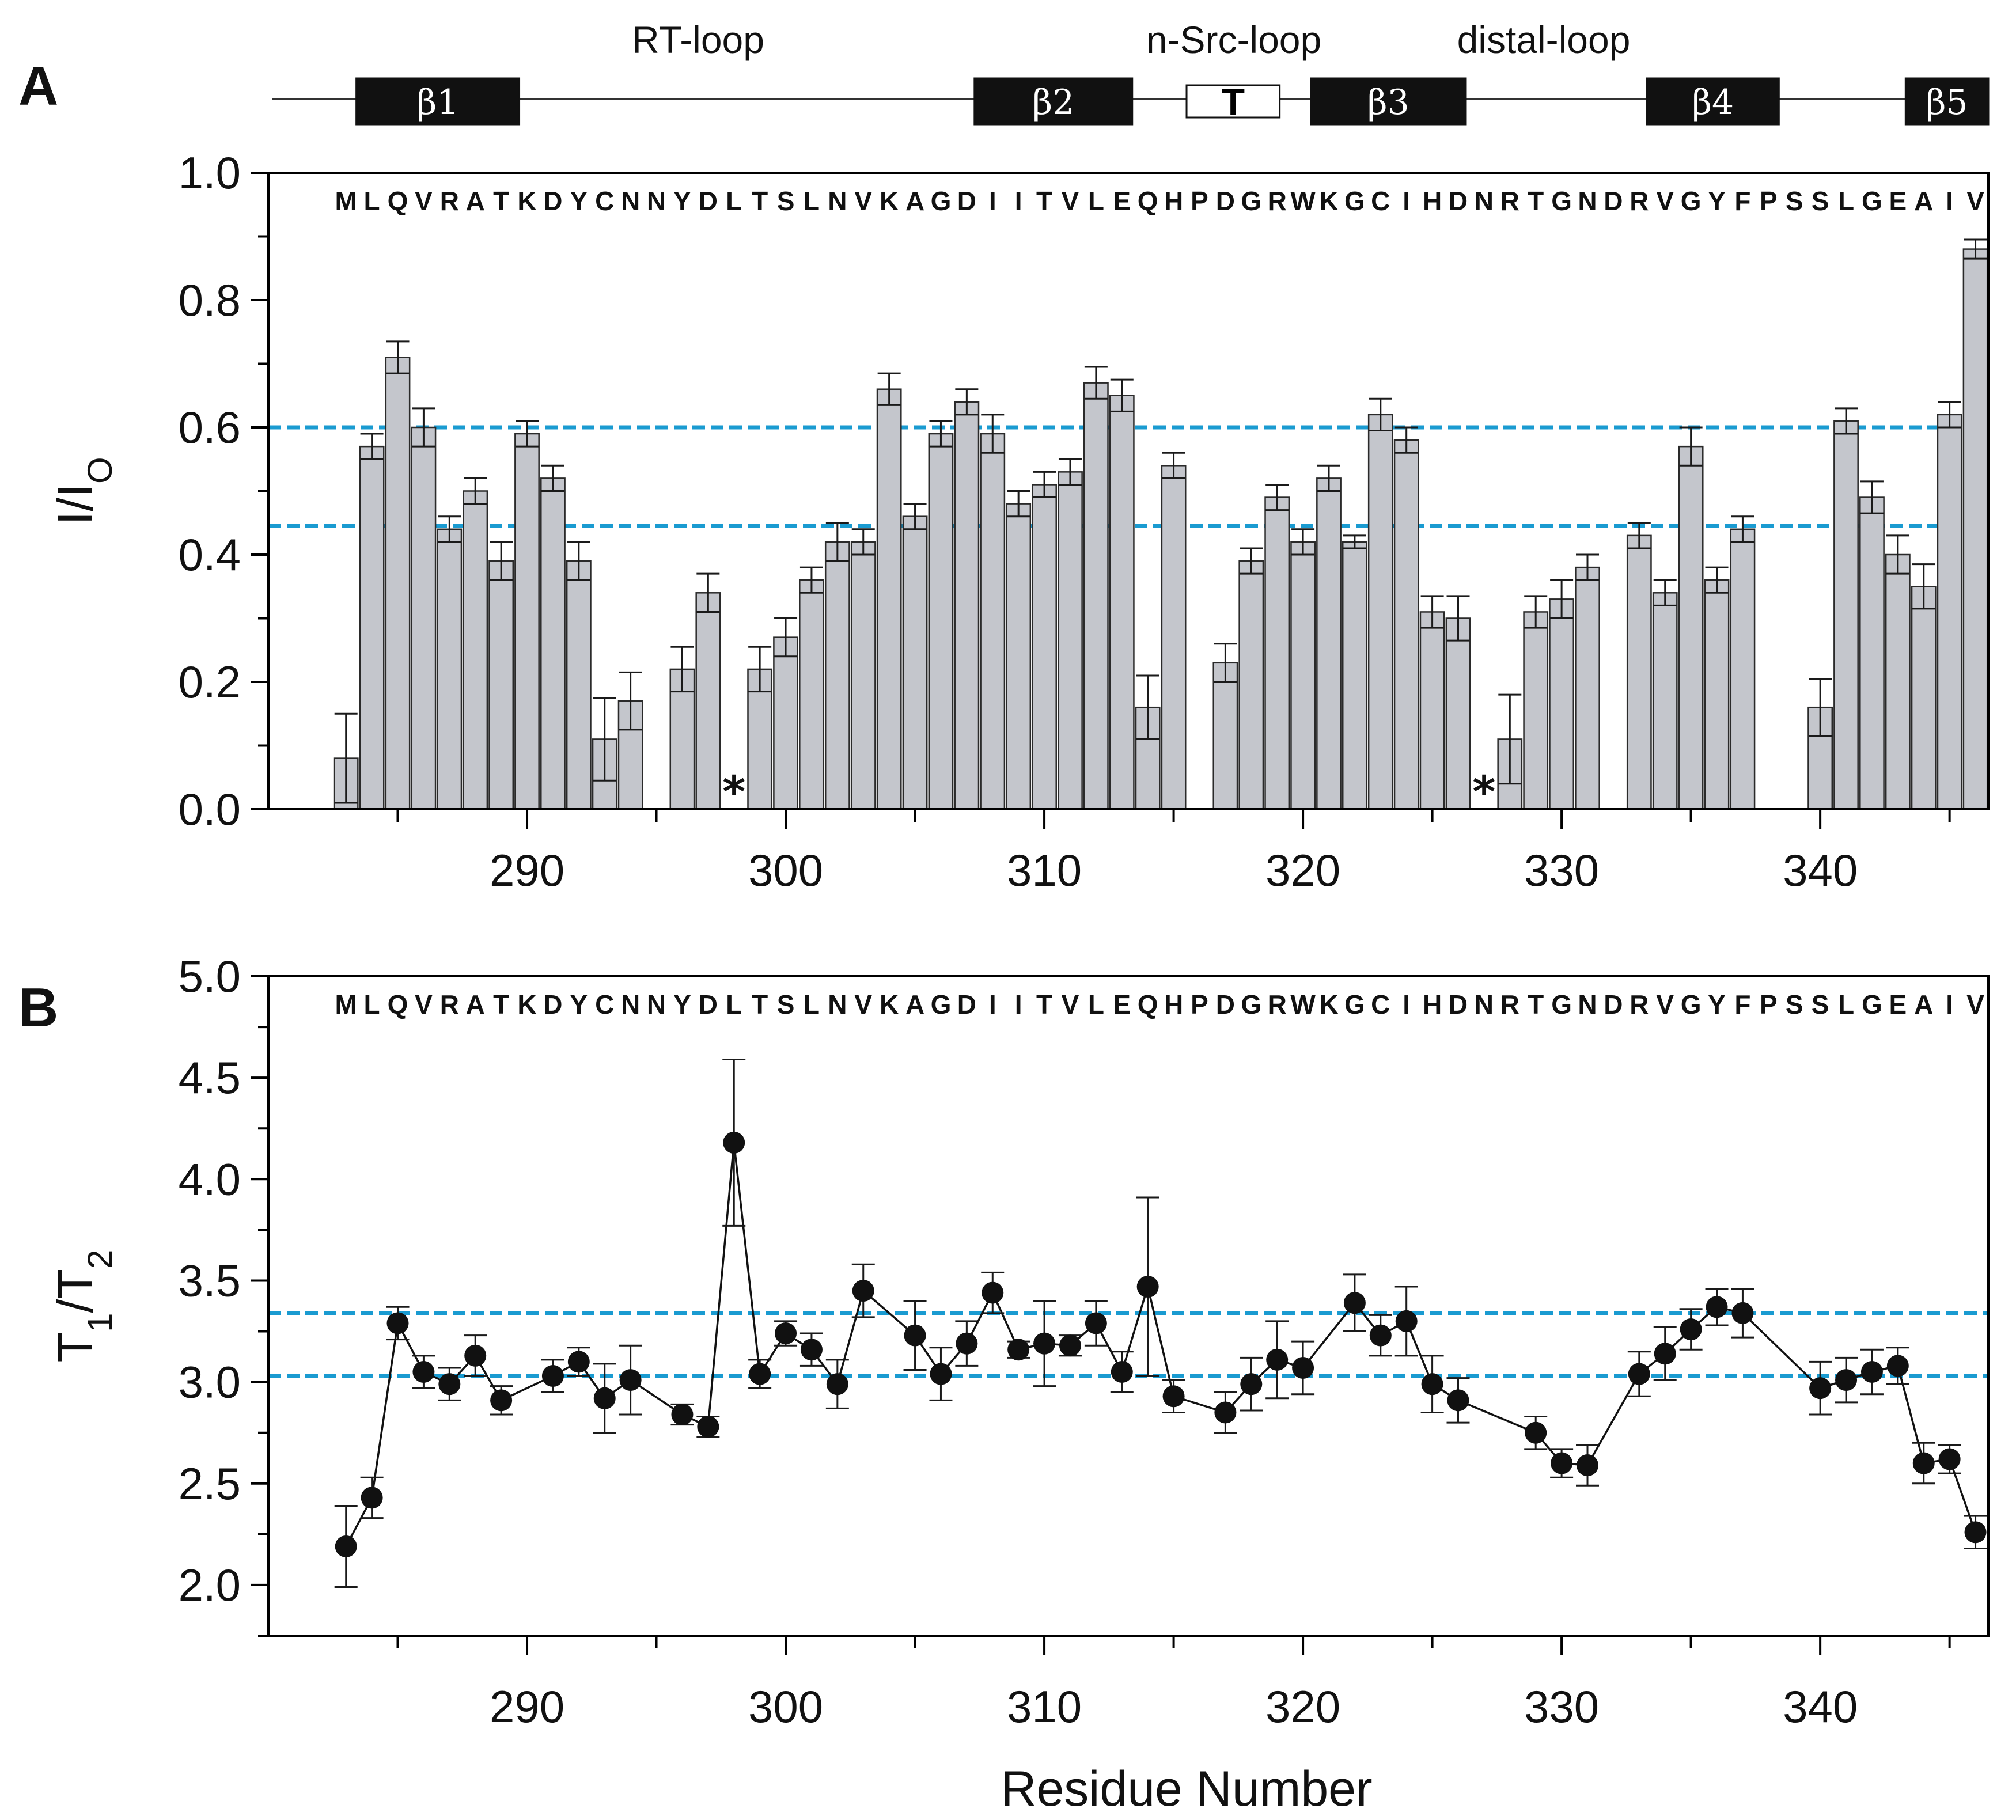  Describe the element at coordinates (1186, 1789) in the screenshot. I see `panel-b-x-axis-title: Residue Number` at that location.